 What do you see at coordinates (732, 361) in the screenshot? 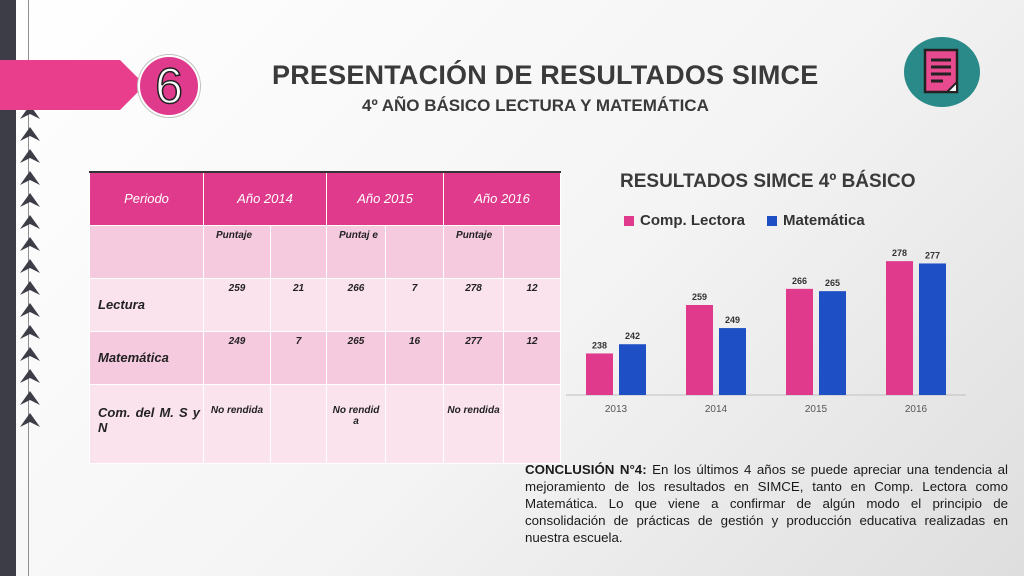
I see `bar-matematica-2014` at bounding box center [732, 361].